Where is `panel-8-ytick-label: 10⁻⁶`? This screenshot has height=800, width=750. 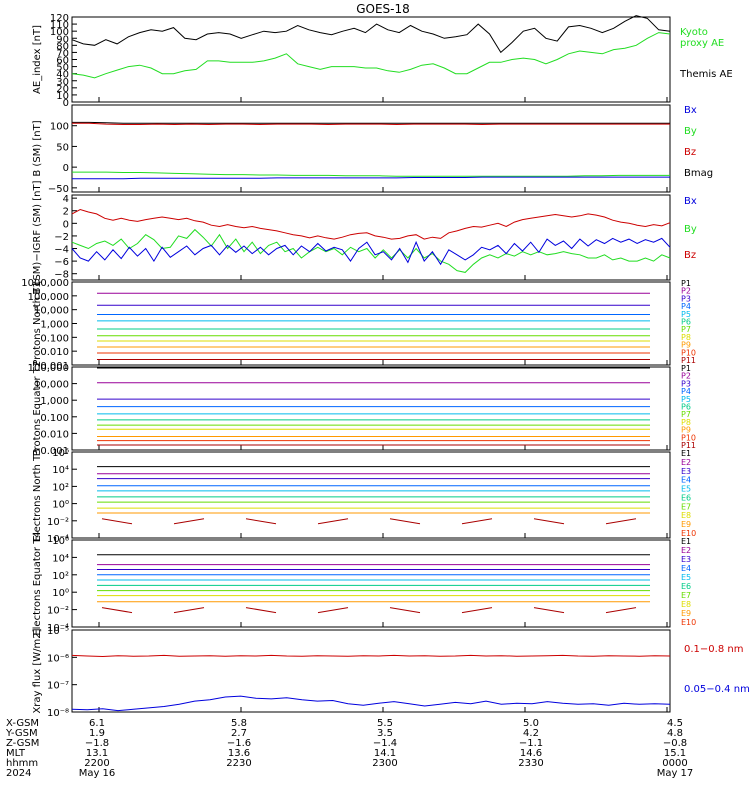
panel-8-ytick-label: 10⁻⁶ is located at coordinates (58, 658).